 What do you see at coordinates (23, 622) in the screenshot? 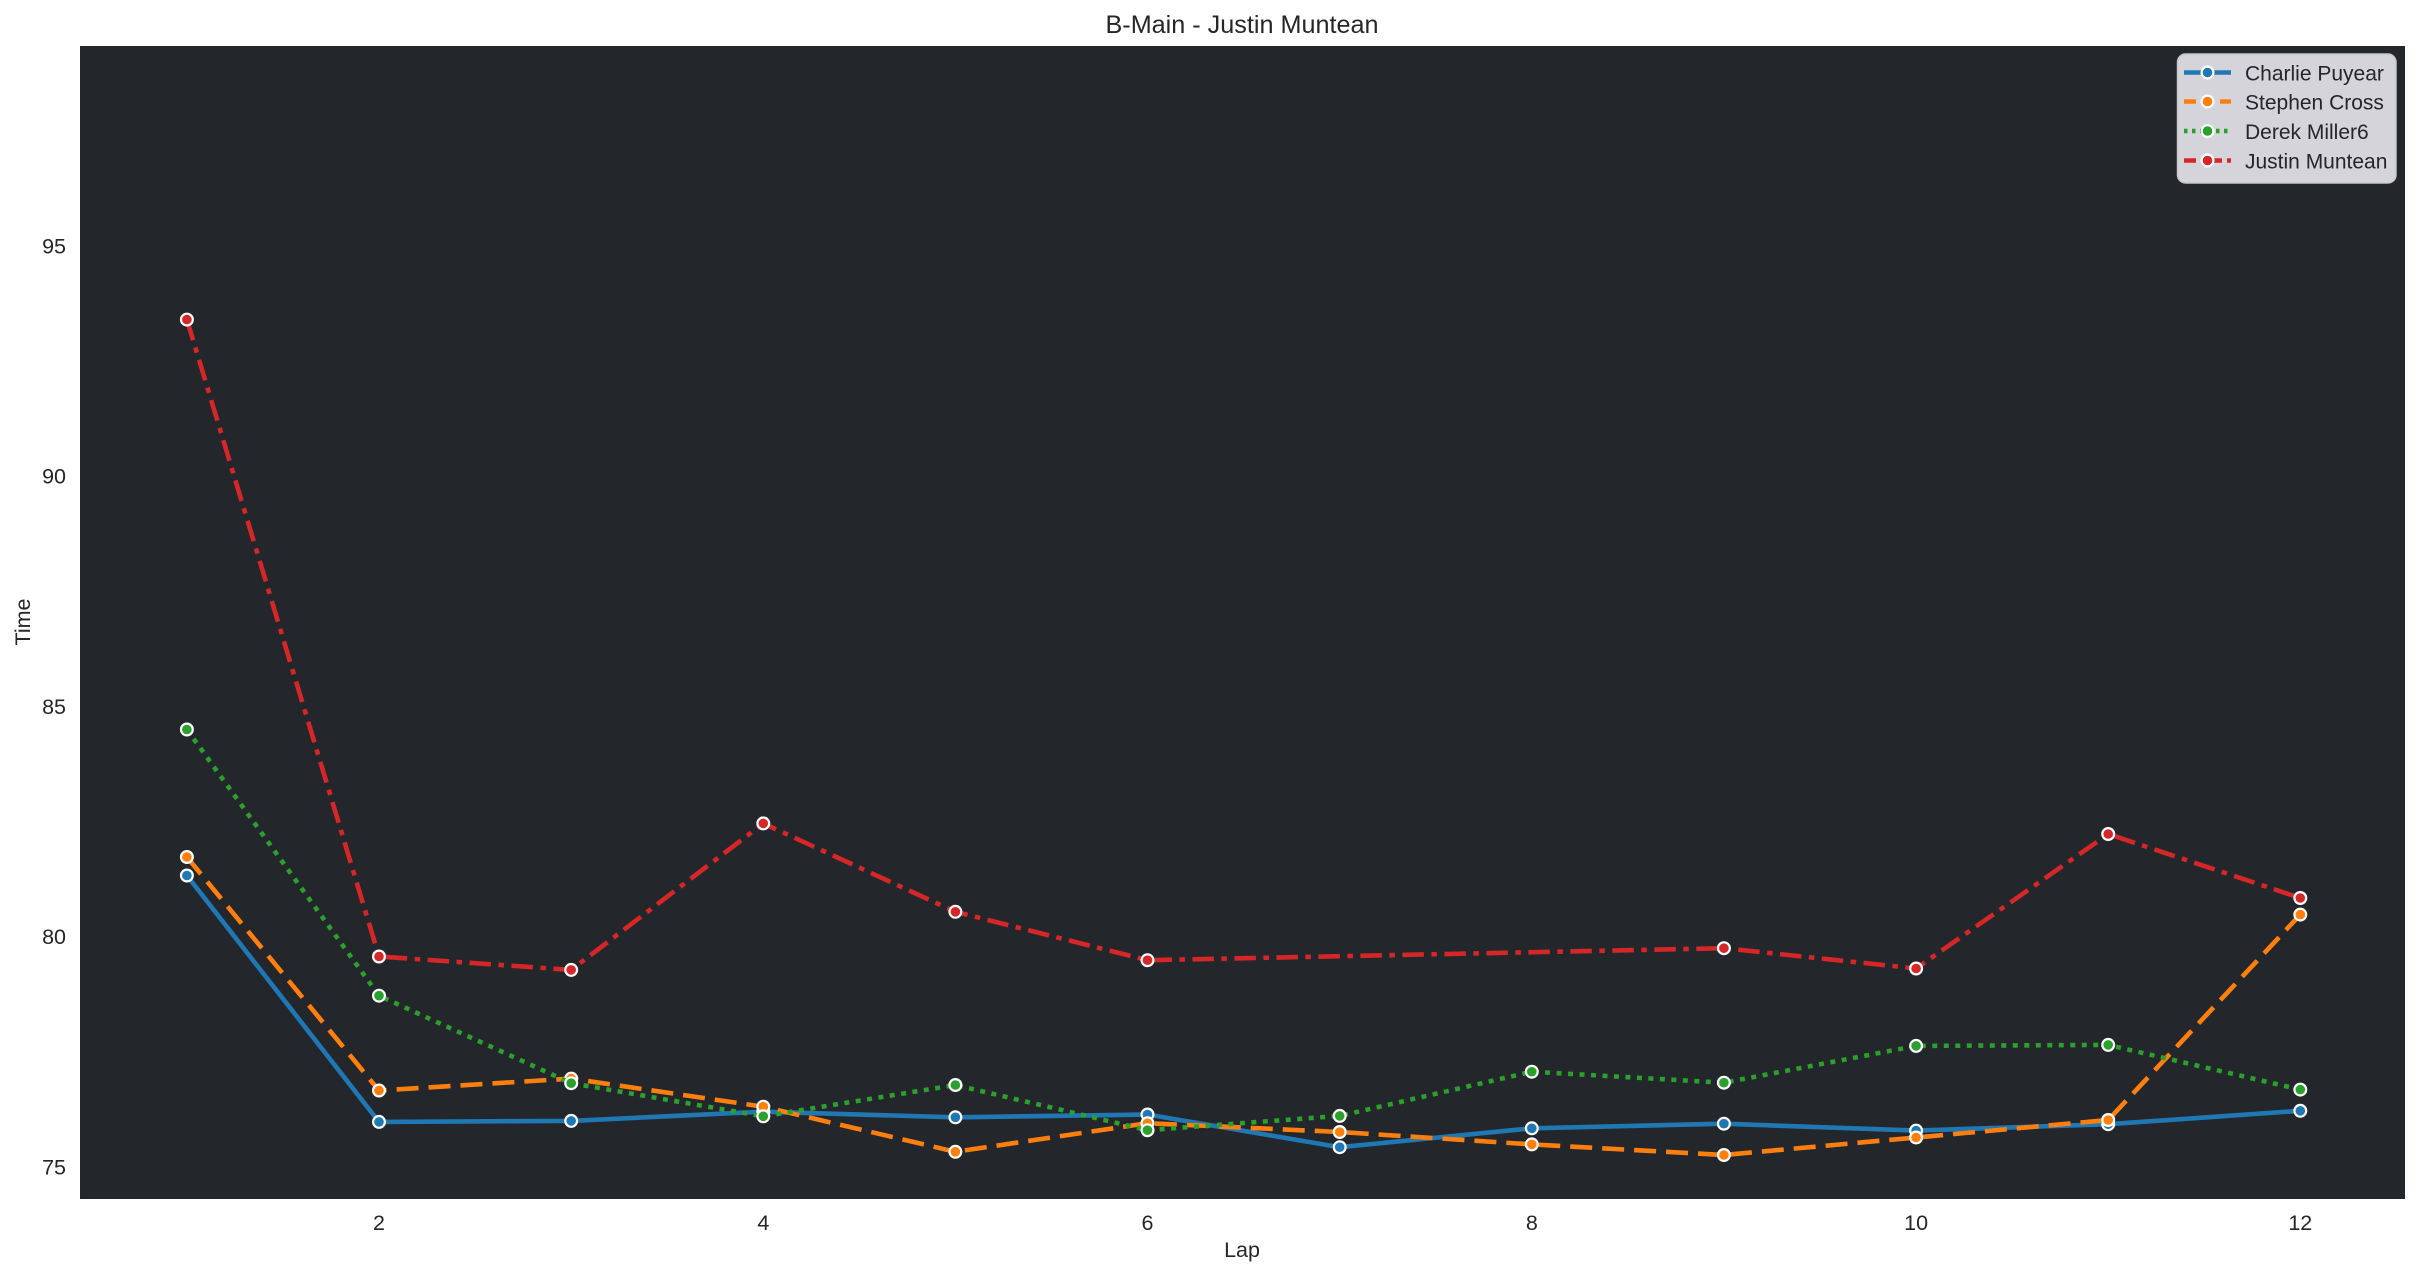
I see `svg-text: Time` at bounding box center [23, 622].